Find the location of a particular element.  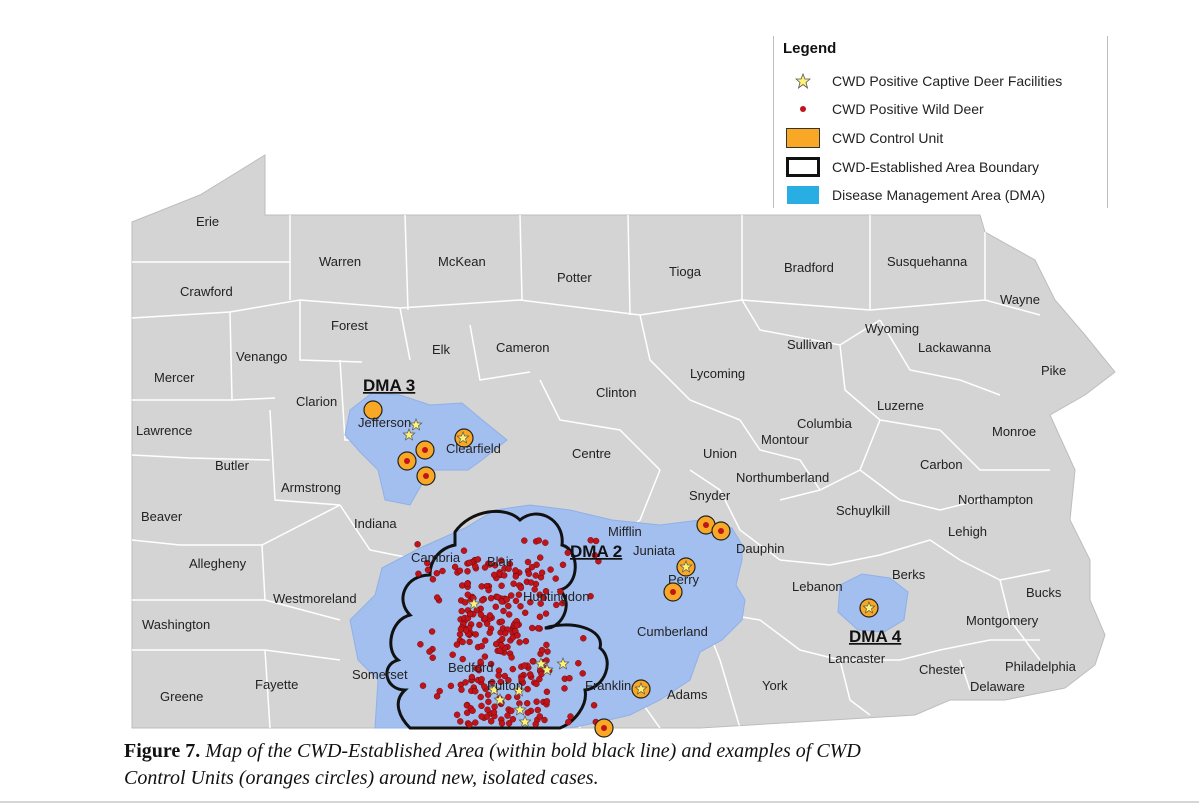

county-label-venango: Venango is located at coordinates (261, 356).